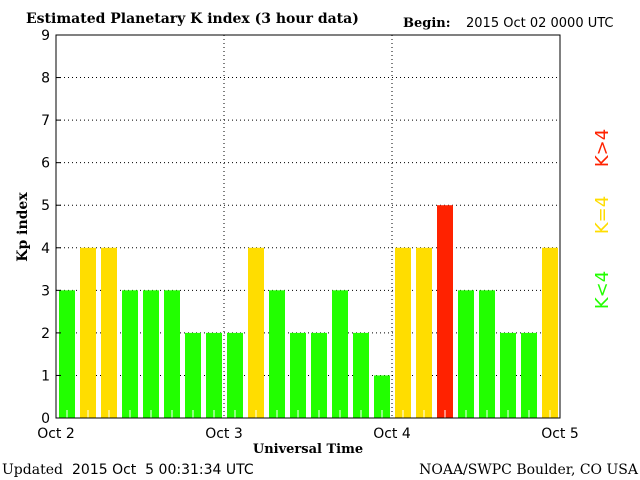 This screenshot has width=640, height=480. Describe the element at coordinates (45, 249) in the screenshot. I see `y-tick-label: 4` at that location.